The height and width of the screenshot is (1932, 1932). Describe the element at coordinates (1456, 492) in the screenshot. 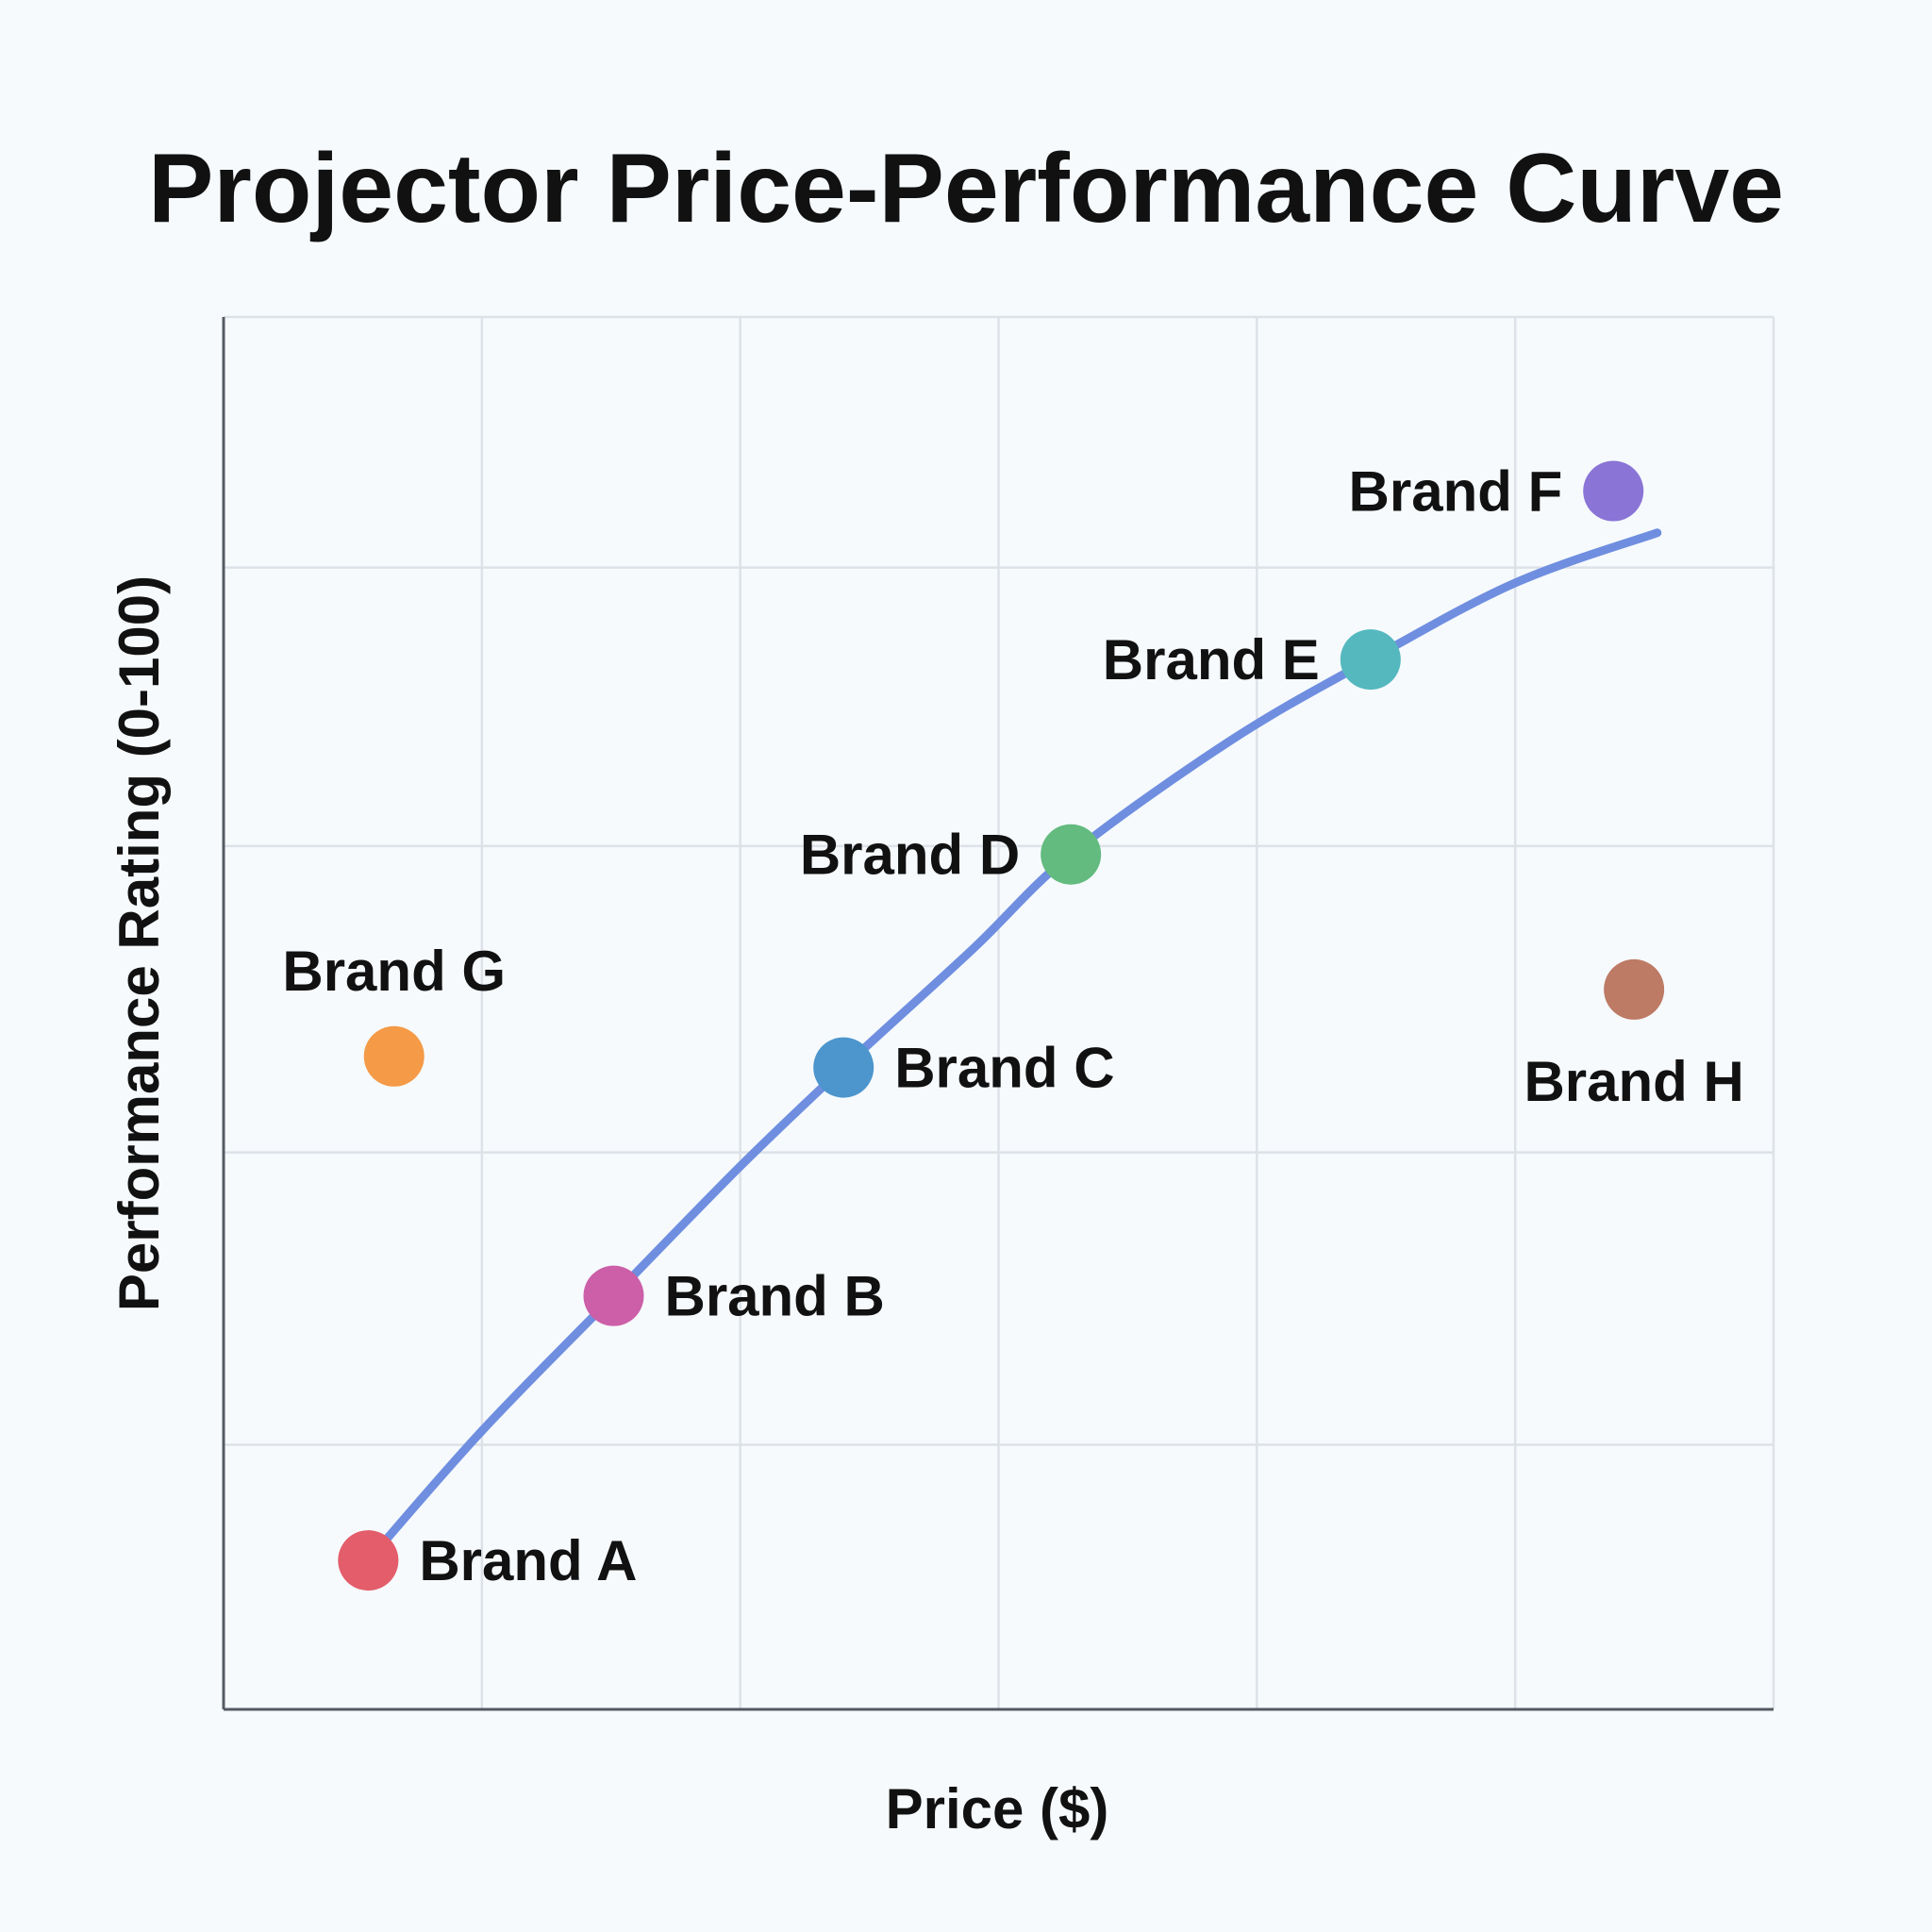

I see `label-brand-f: Brand F` at that location.